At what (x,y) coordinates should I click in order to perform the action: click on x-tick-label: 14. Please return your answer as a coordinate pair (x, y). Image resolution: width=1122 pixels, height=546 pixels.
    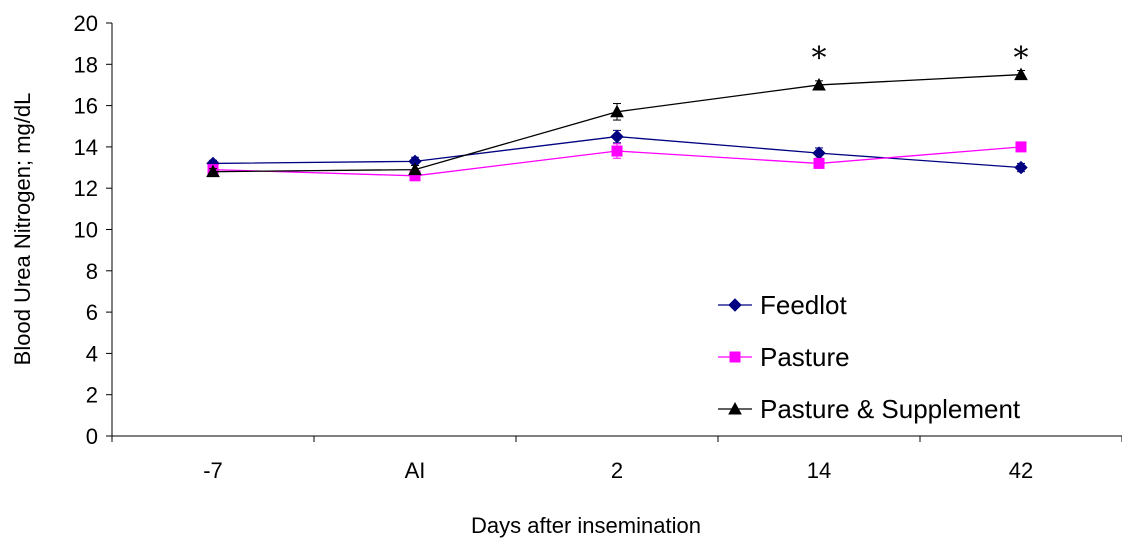
    Looking at the image, I should click on (819, 470).